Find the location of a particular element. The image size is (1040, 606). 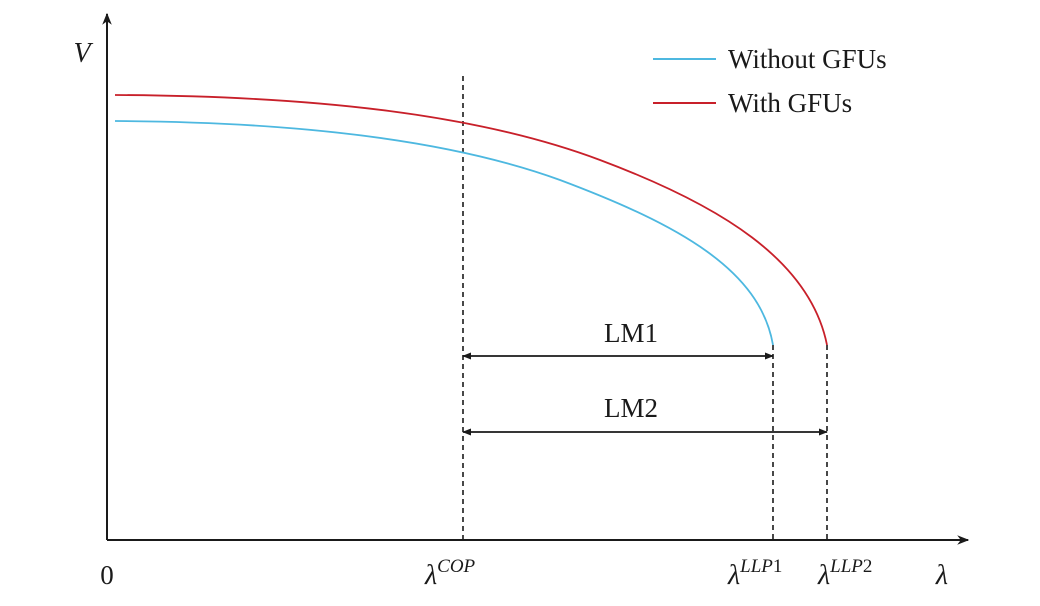

origin-label: 0 is located at coordinates (107, 575).